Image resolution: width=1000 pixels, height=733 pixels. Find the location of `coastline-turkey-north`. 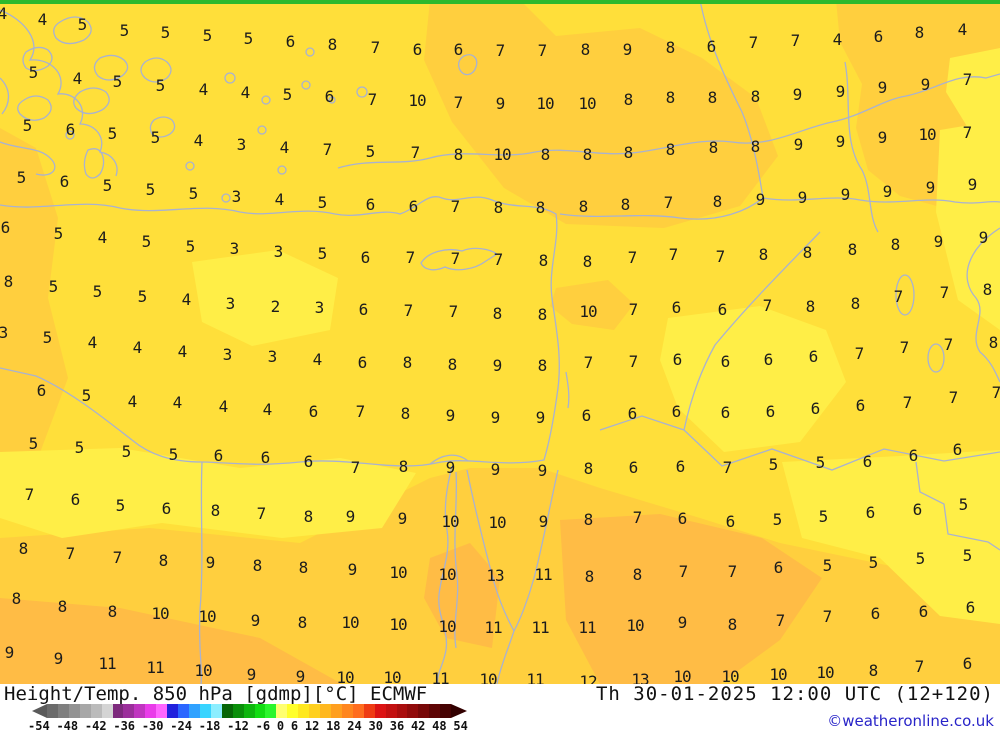

coastline-turkey-north is located at coordinates (668, 121).